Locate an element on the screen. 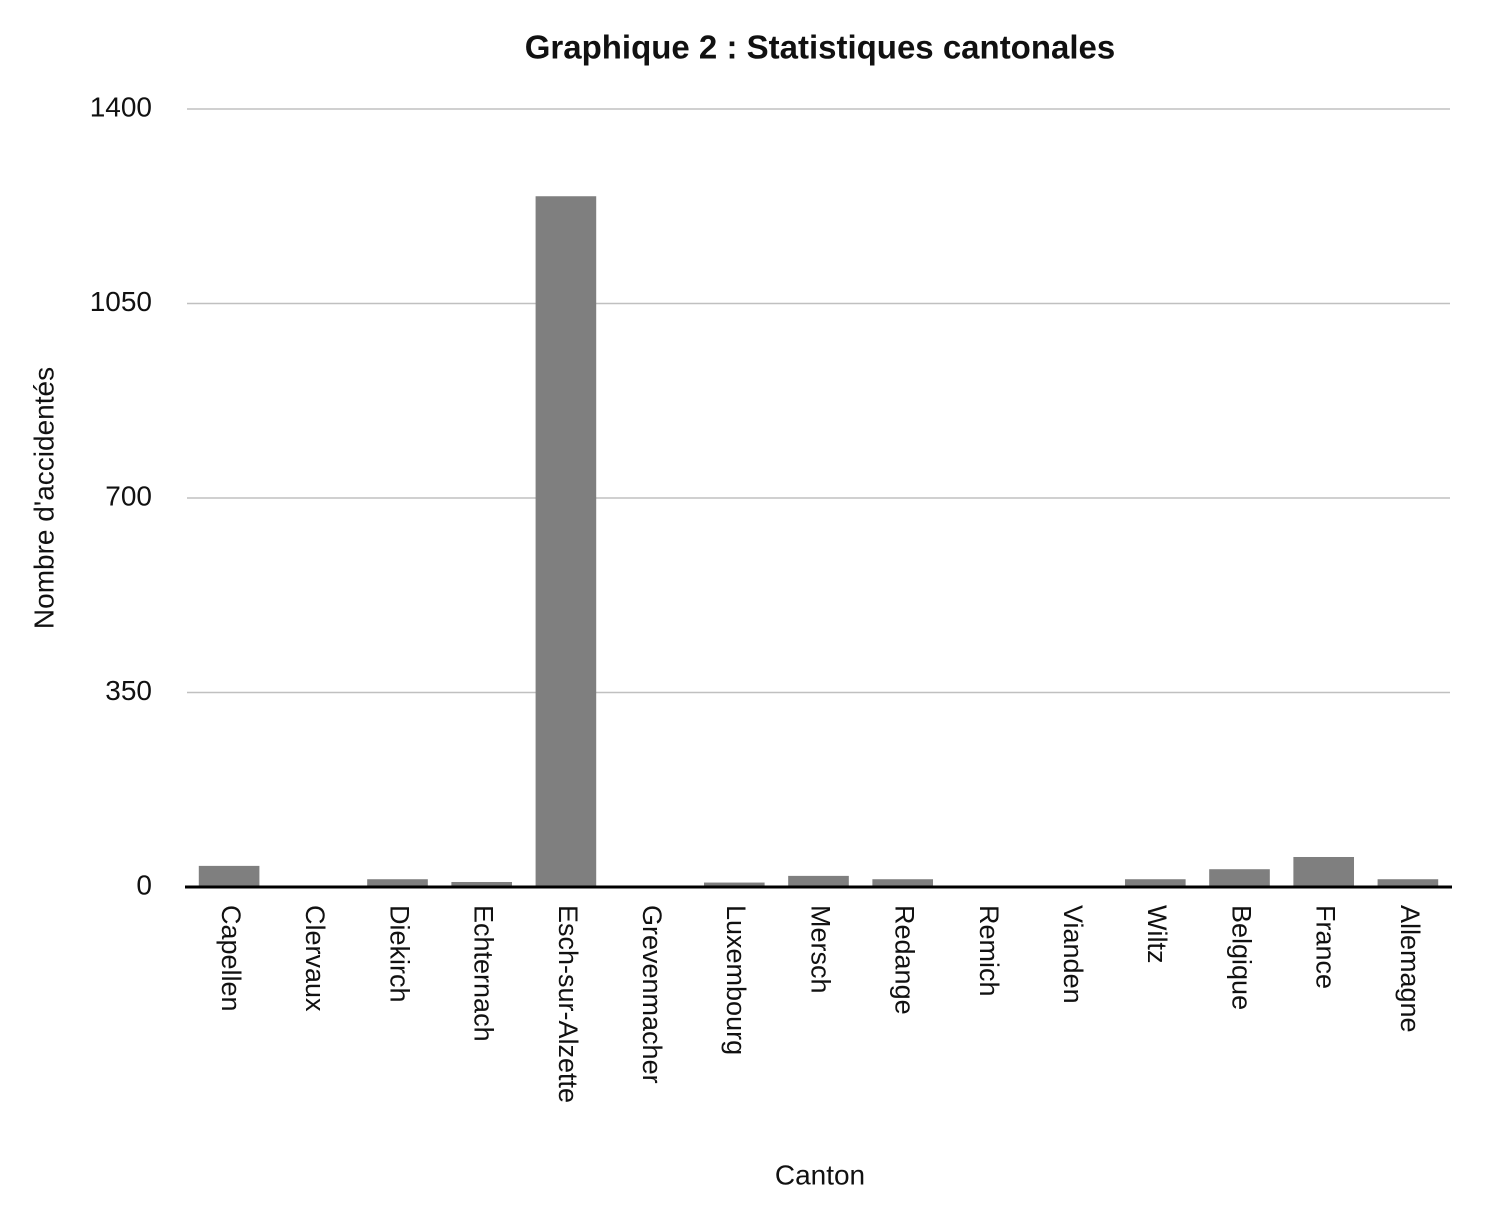 The image size is (1500, 1215). x-axis-label: Canton is located at coordinates (820, 1174).